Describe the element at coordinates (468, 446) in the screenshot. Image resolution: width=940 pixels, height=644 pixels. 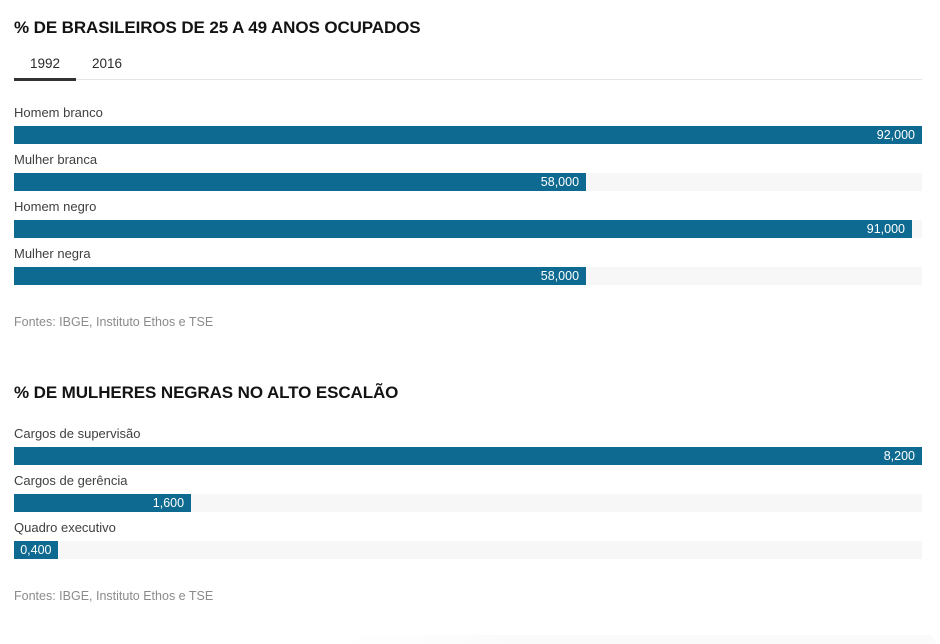
I see `bar-row-supervisao: Cargos de supervisão 8,200` at that location.